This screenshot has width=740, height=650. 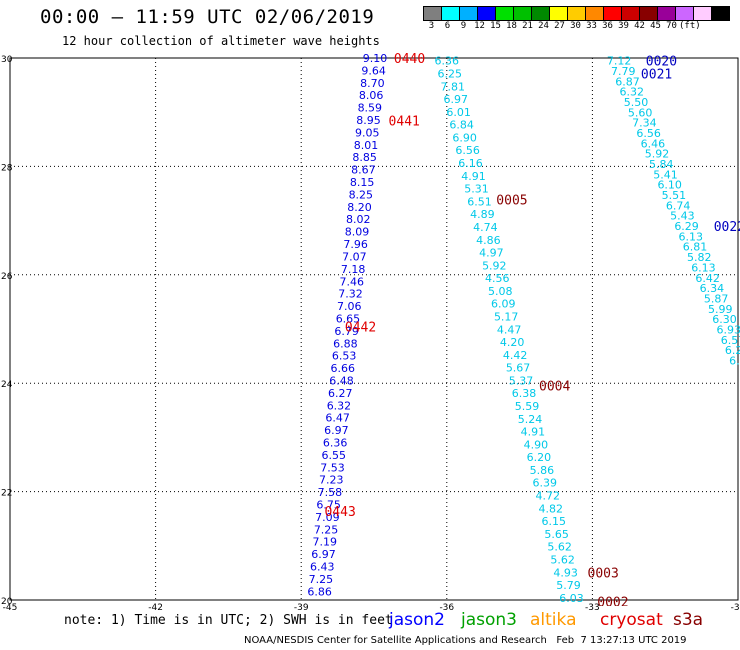 I want to click on wave-height-point: 6.48, so click(x=341, y=380).